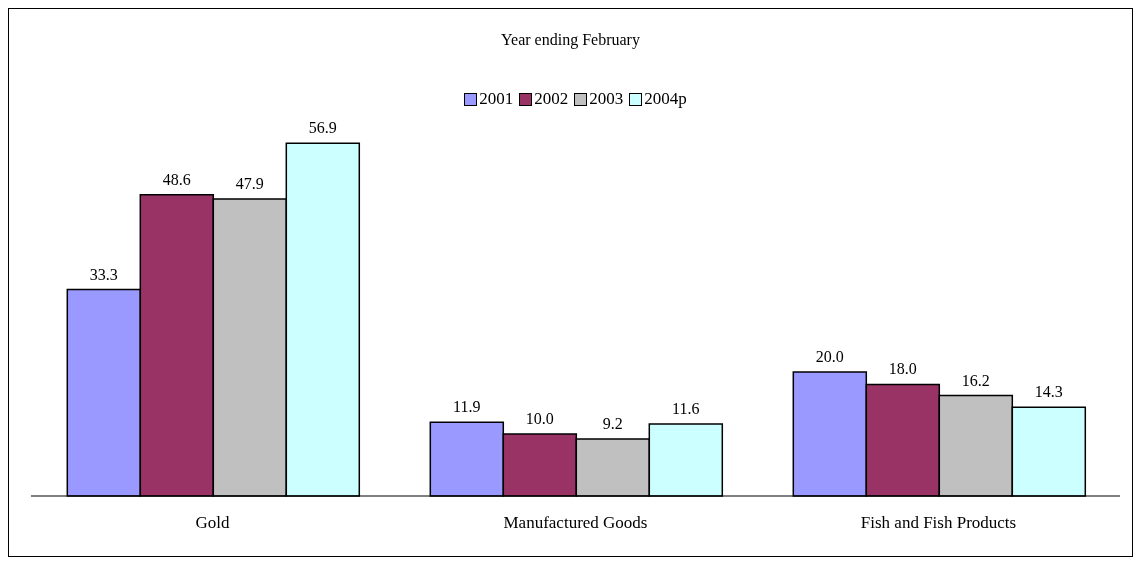 The image size is (1141, 565). What do you see at coordinates (103, 274) in the screenshot?
I see `data-label: 33.3` at bounding box center [103, 274].